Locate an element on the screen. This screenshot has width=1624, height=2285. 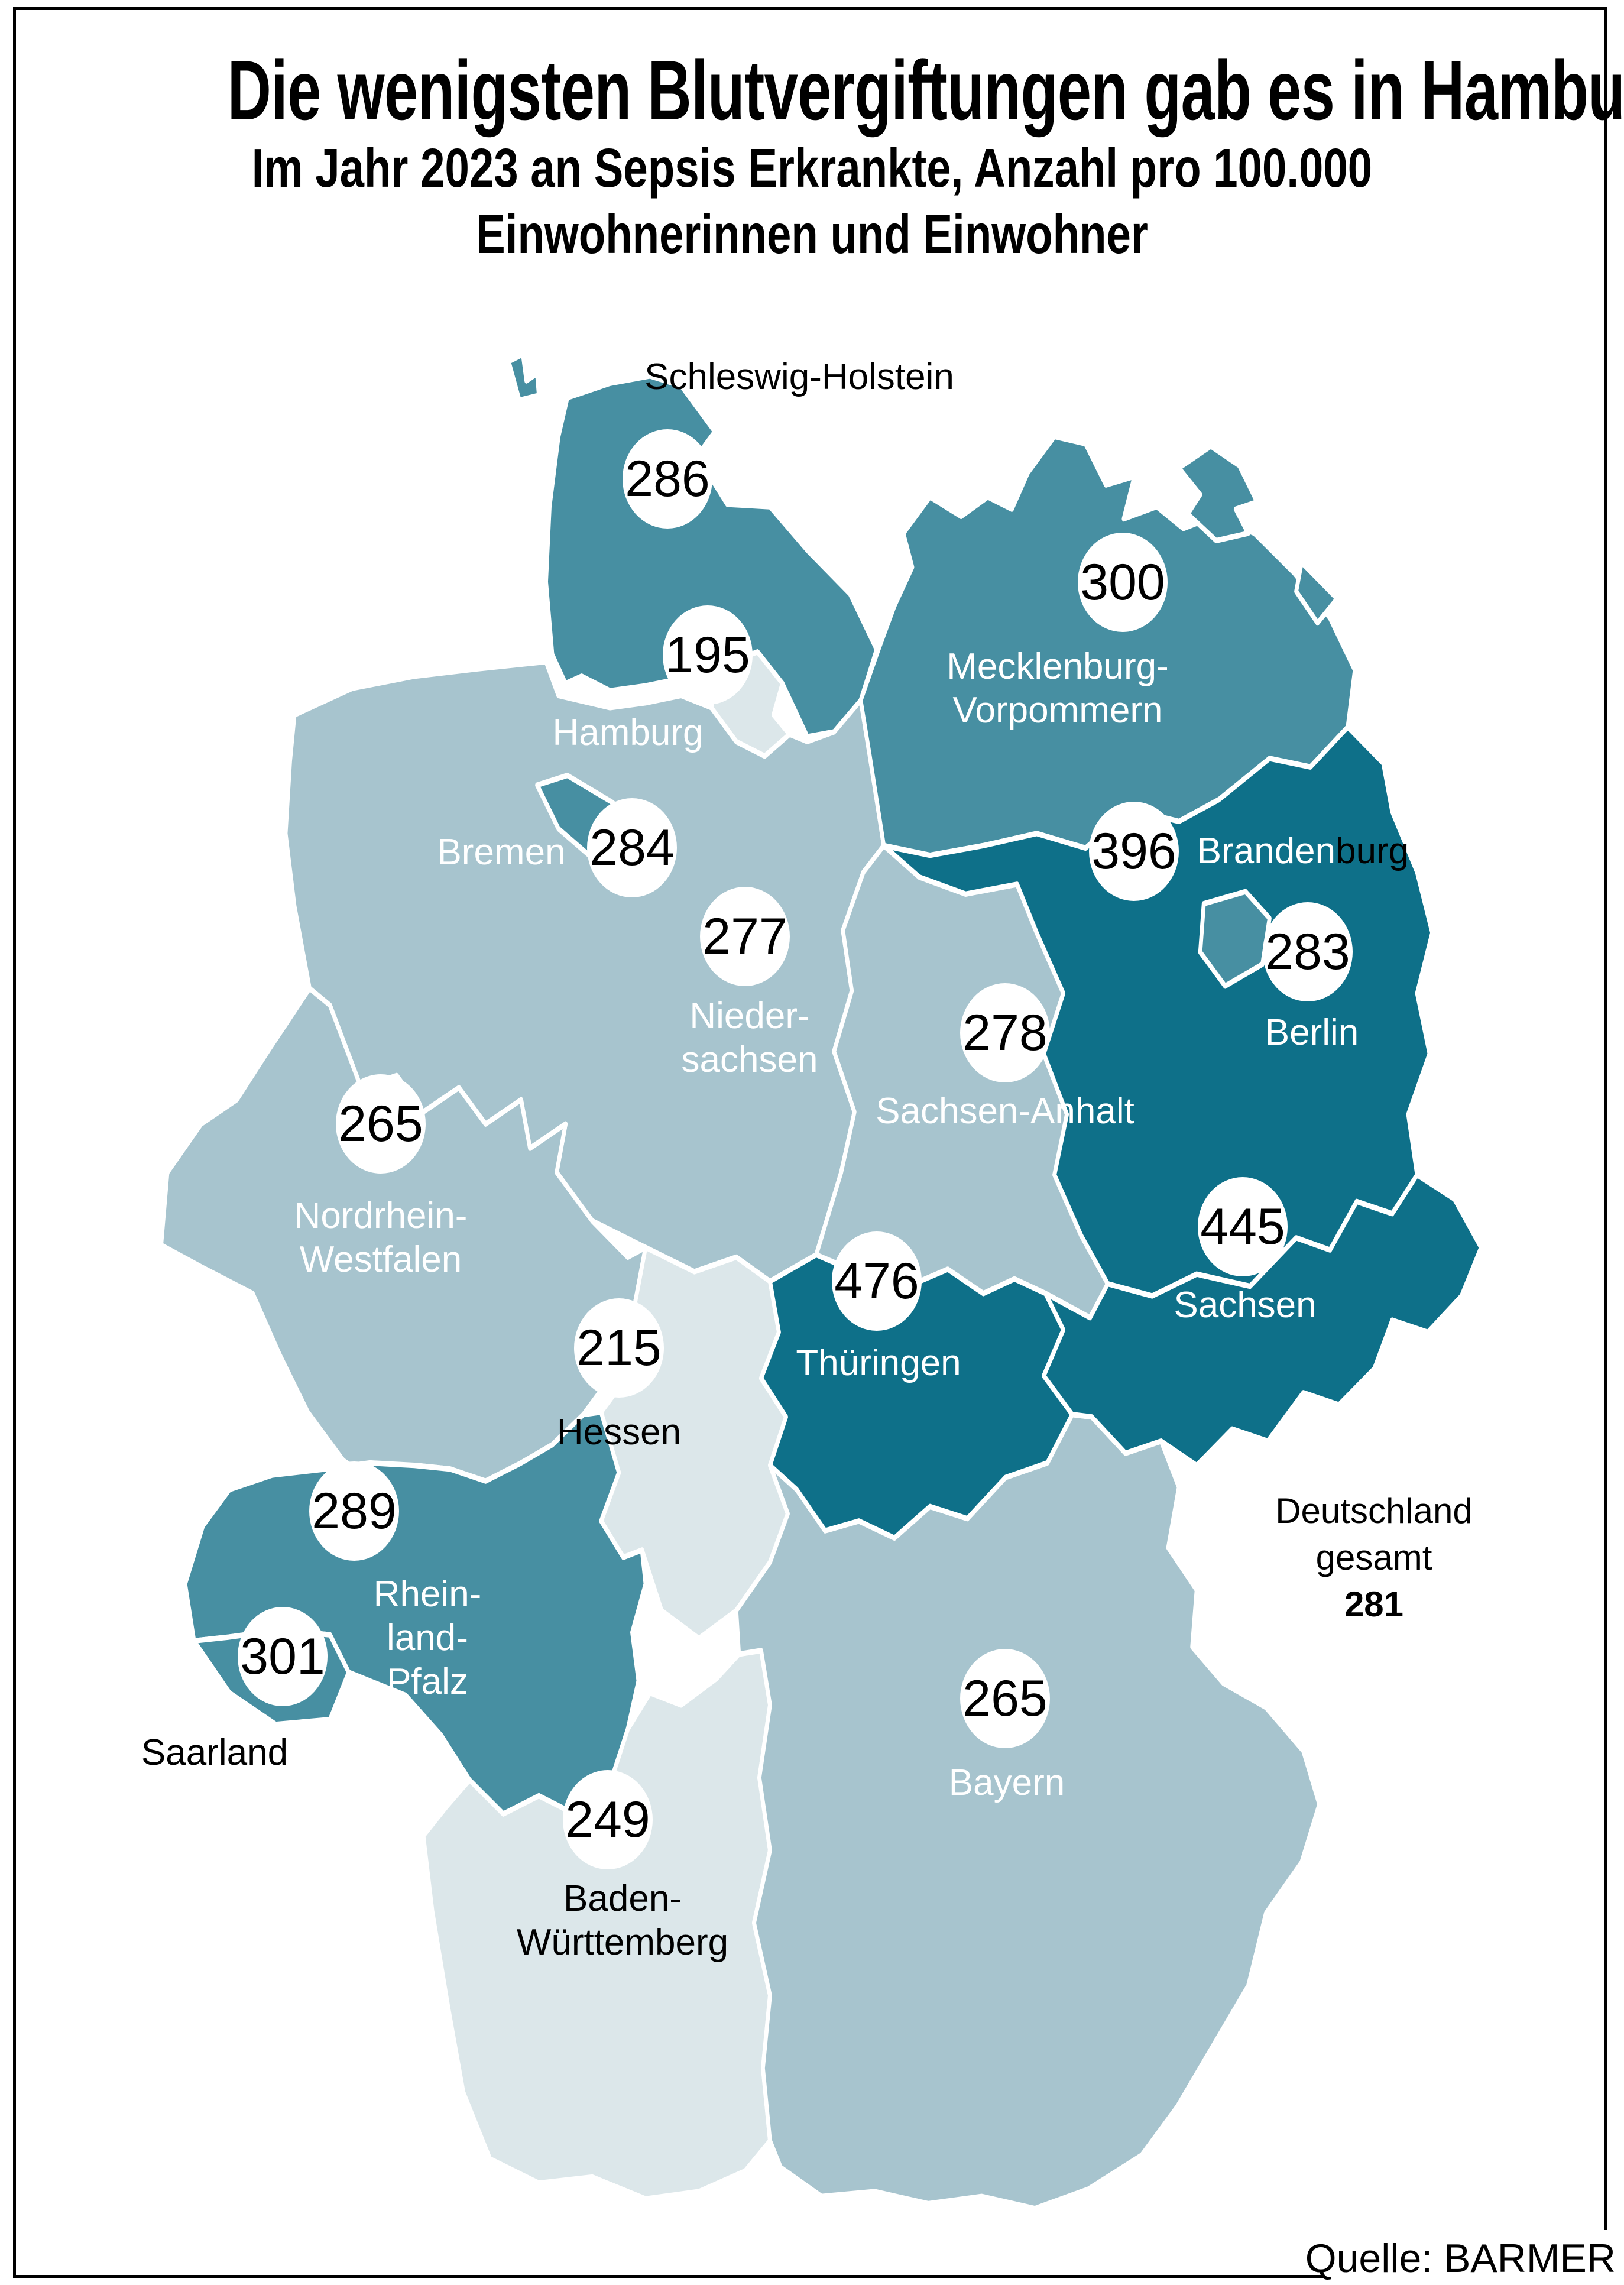
value-badge-bw: 249 is located at coordinates (608, 1819).